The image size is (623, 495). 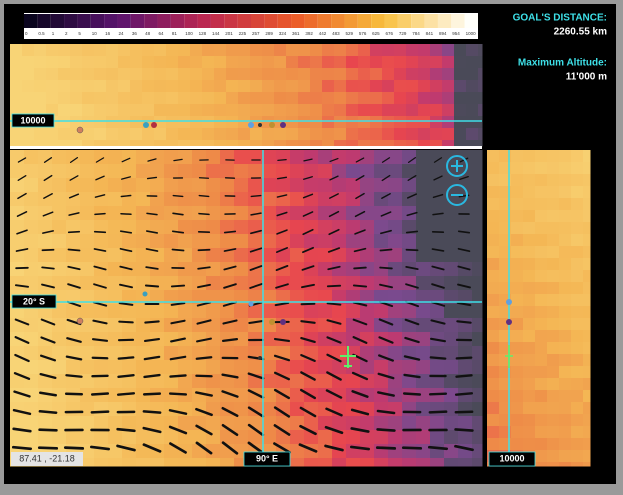 I want to click on colorbar-label: 24, so click(x=121, y=33).